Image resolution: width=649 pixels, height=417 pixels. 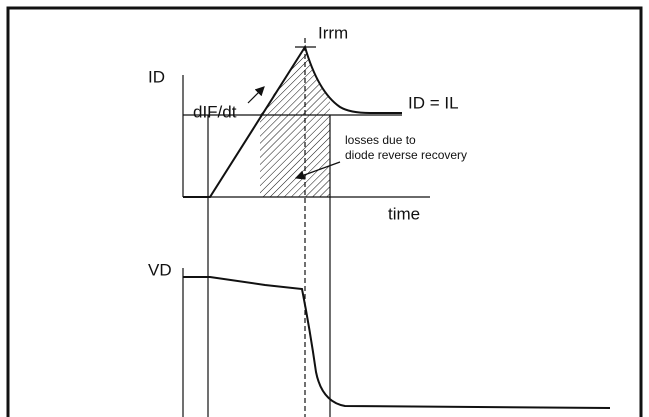 What do you see at coordinates (433, 102) in the screenshot?
I see `level-label: ID = IL` at bounding box center [433, 102].